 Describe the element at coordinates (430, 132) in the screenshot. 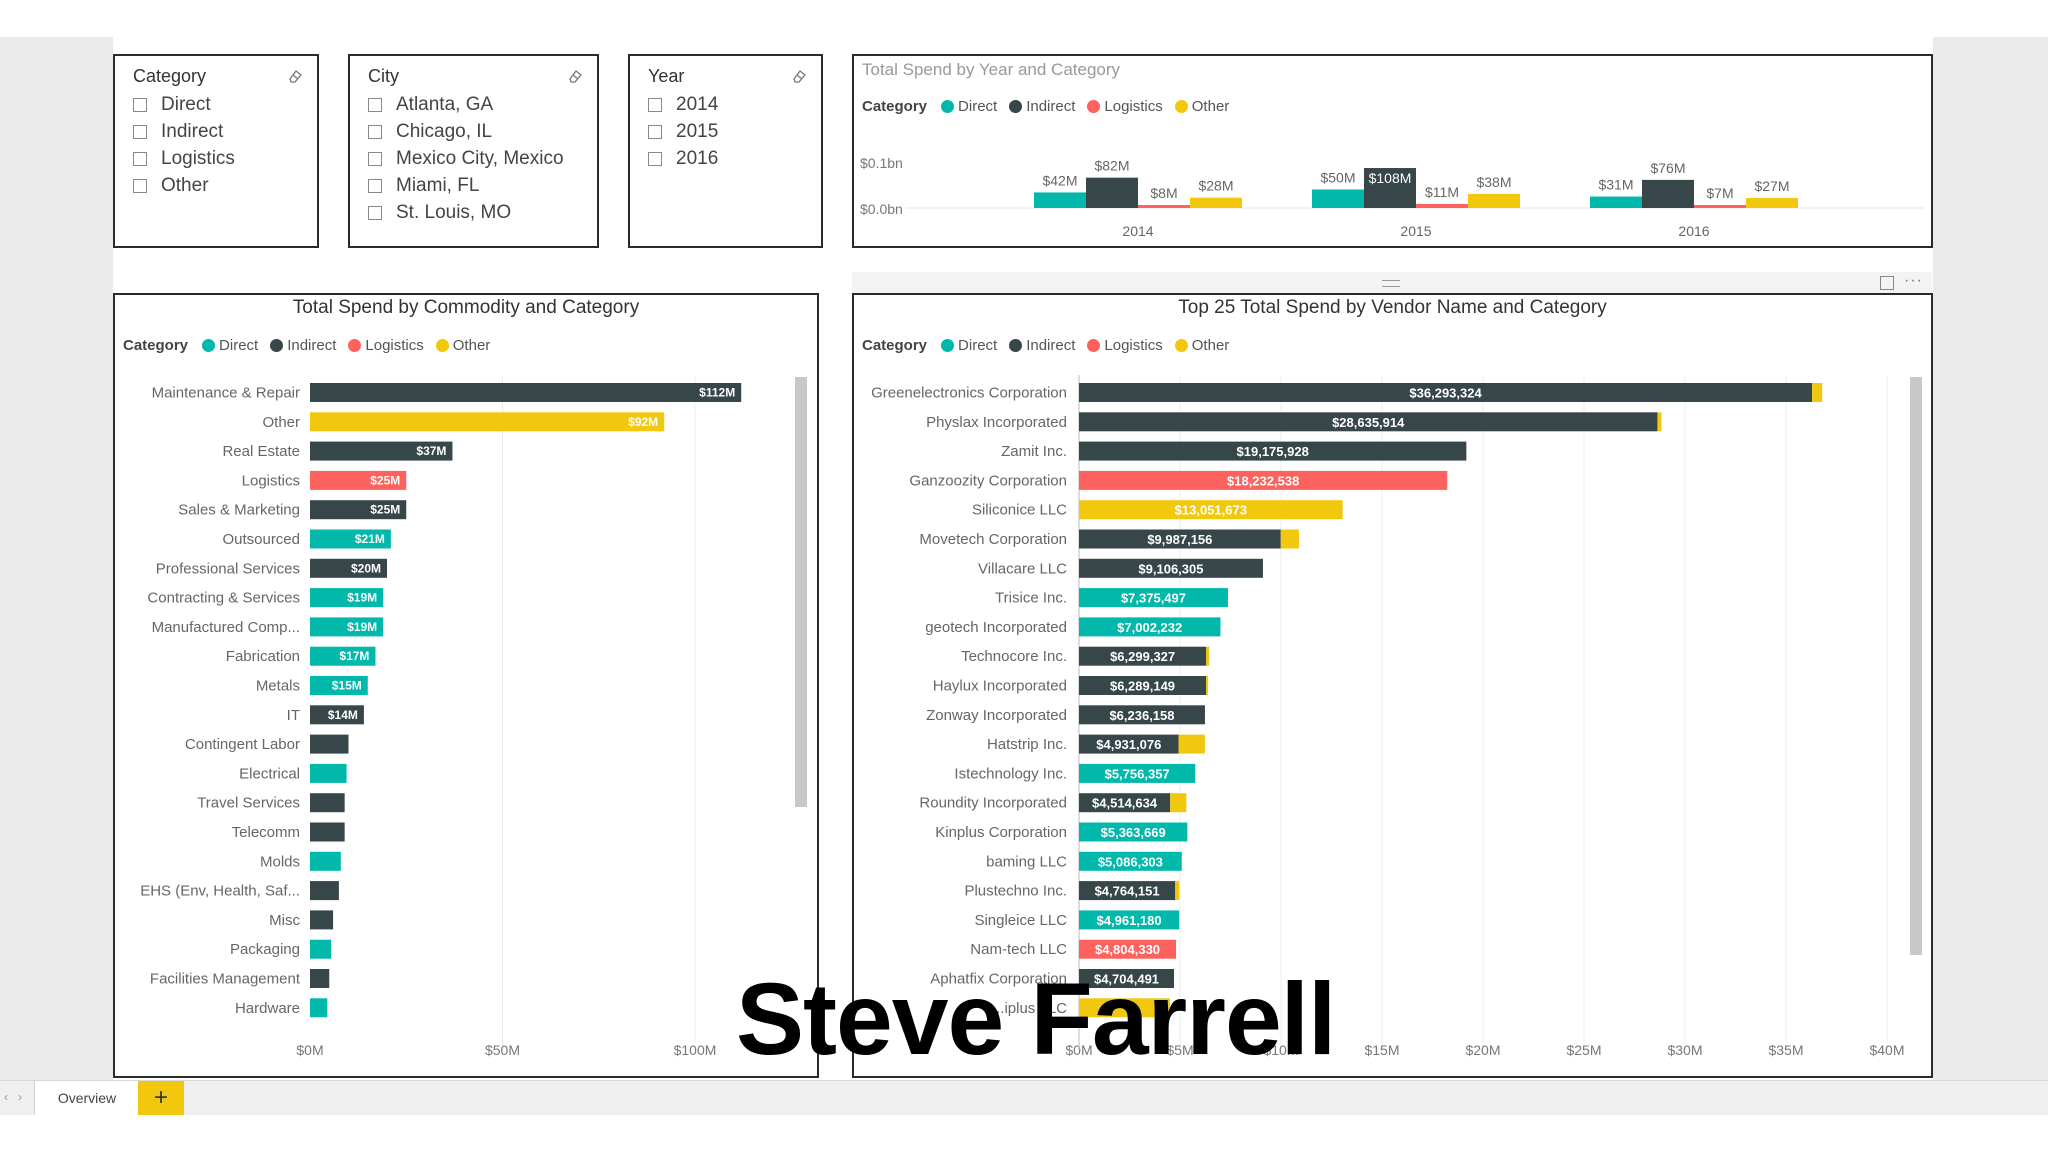

I see `slicer-option-chicago-il: Chicago, IL` at that location.